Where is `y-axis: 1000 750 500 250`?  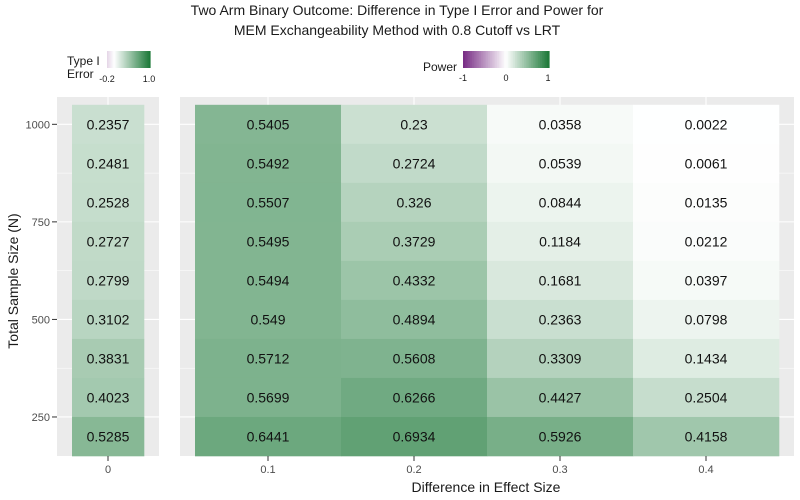 y-axis: 1000 750 500 250 is located at coordinates (41, 271).